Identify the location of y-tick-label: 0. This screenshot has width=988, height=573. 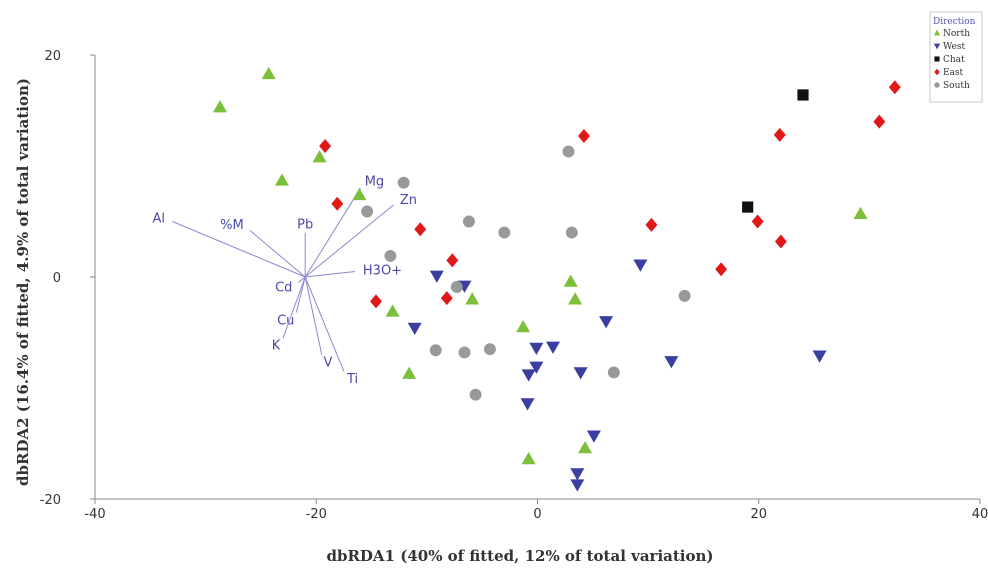
(57, 278).